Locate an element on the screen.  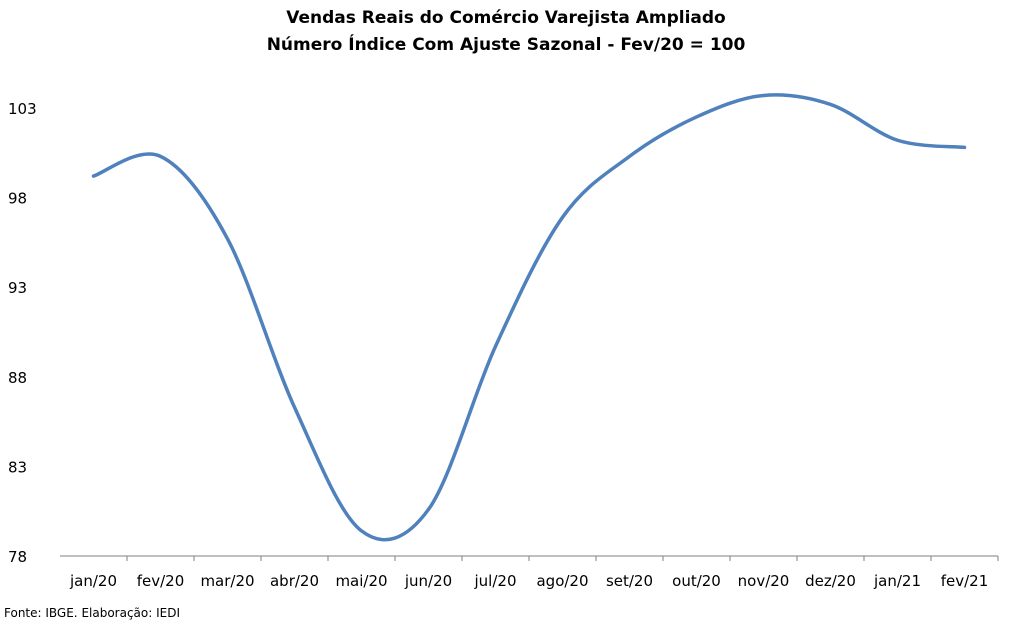
x-tick-label: nov/20 is located at coordinates (764, 581).